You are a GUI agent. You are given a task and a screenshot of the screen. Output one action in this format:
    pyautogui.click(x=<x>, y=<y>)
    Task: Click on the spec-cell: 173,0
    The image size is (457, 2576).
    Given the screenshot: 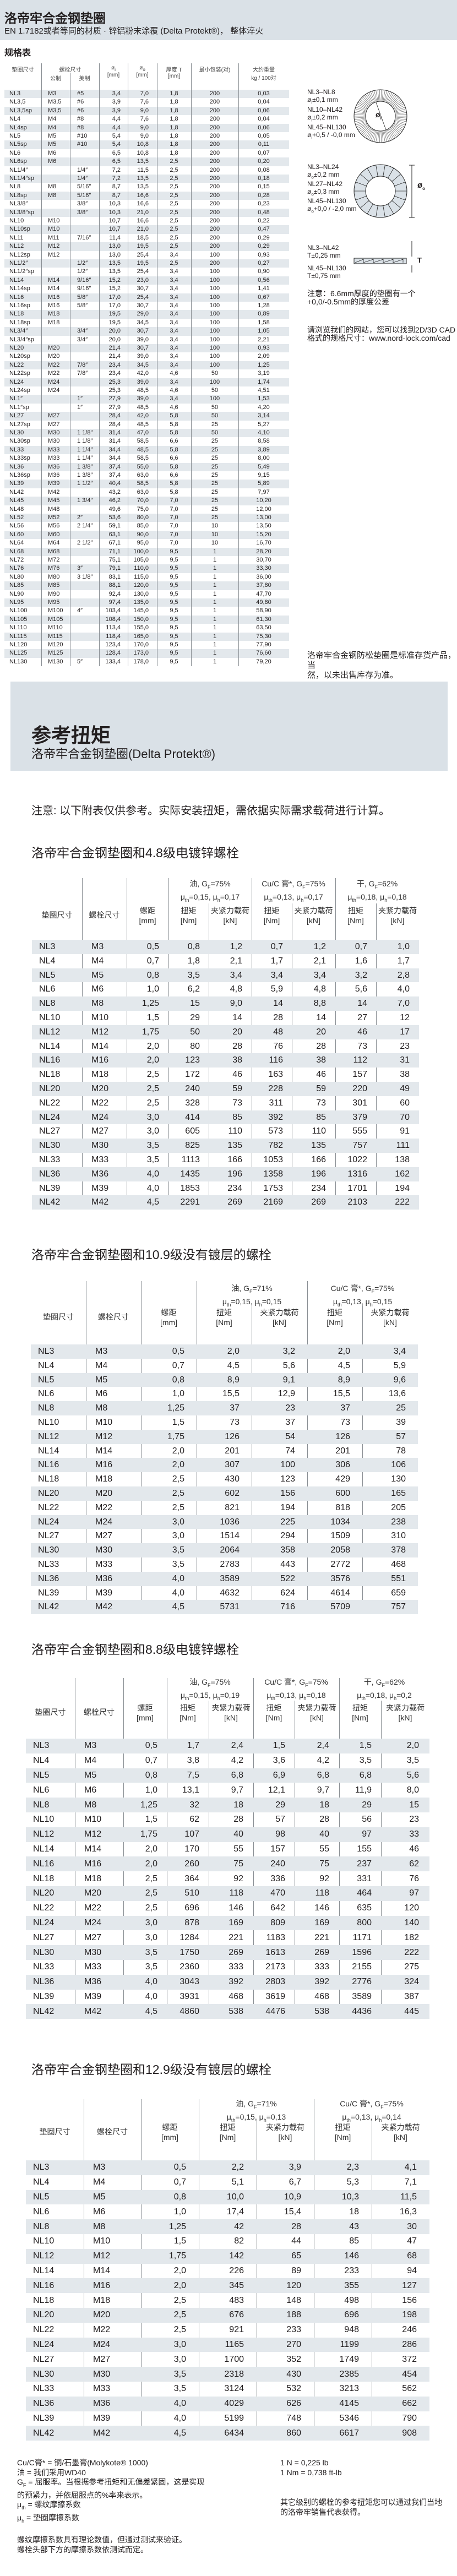 What is the action you would take?
    pyautogui.click(x=141, y=653)
    